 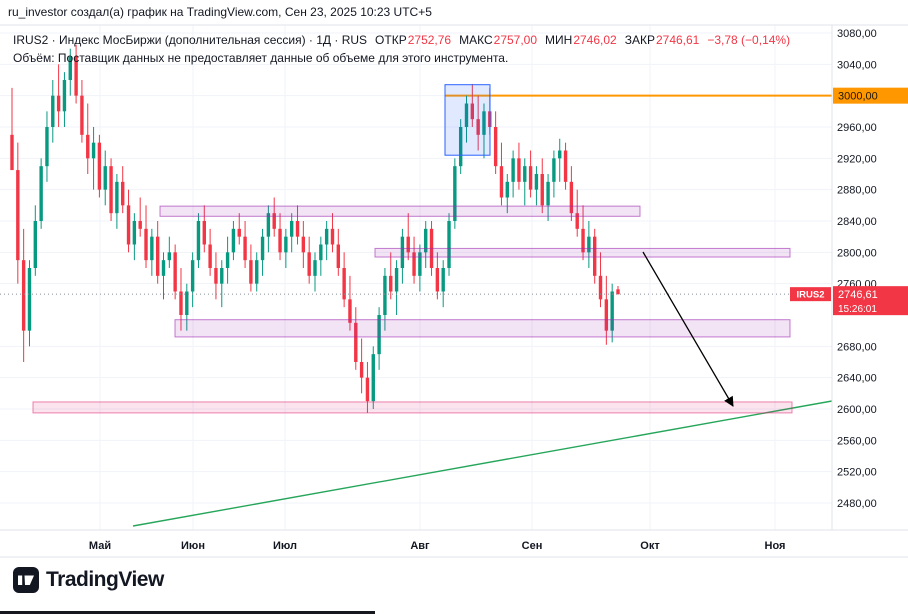 I want to click on open-label: ОТКР, so click(x=391, y=40).